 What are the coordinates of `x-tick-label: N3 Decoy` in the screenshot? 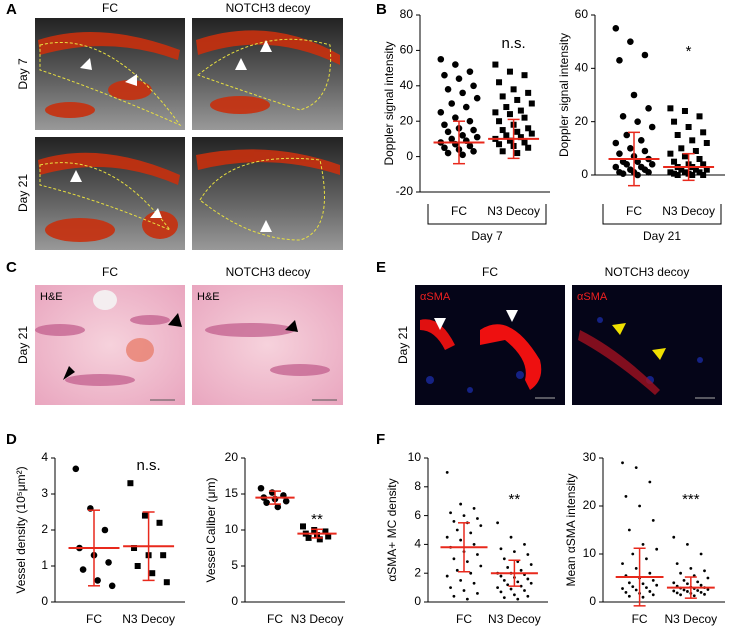 It's located at (690, 619).